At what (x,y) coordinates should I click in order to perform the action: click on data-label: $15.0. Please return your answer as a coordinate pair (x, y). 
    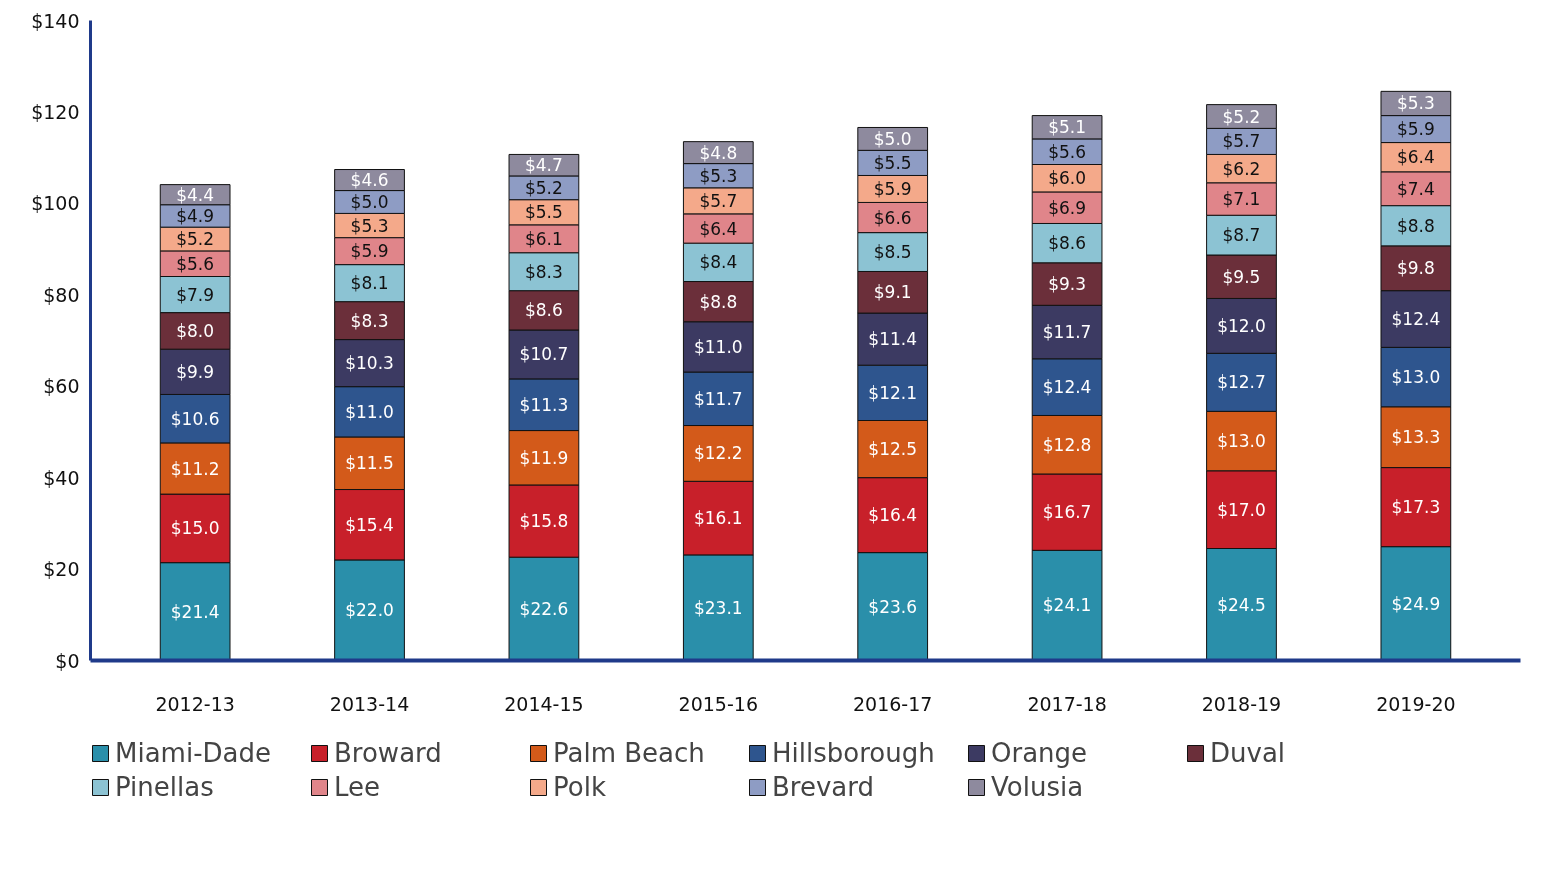
    Looking at the image, I should click on (195, 528).